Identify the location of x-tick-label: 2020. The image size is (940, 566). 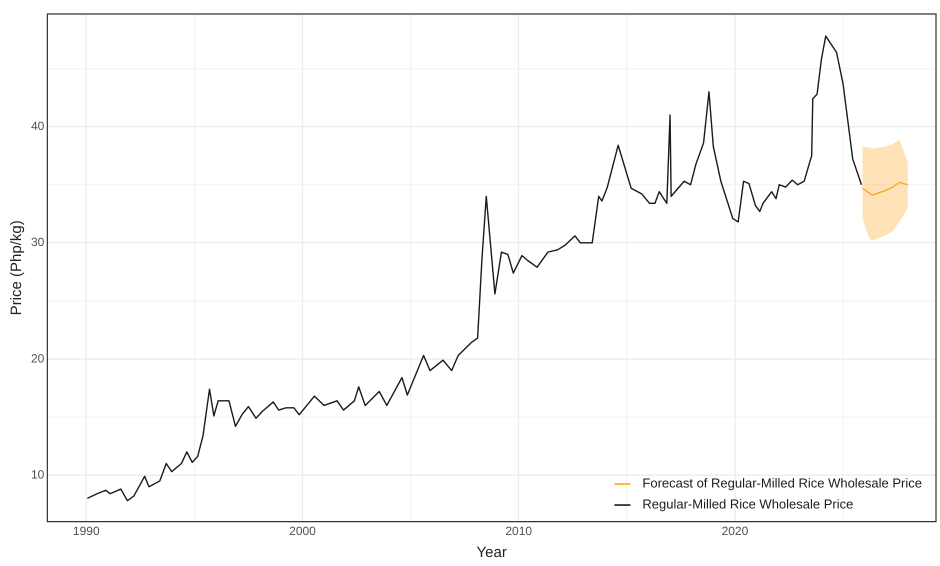
(735, 531).